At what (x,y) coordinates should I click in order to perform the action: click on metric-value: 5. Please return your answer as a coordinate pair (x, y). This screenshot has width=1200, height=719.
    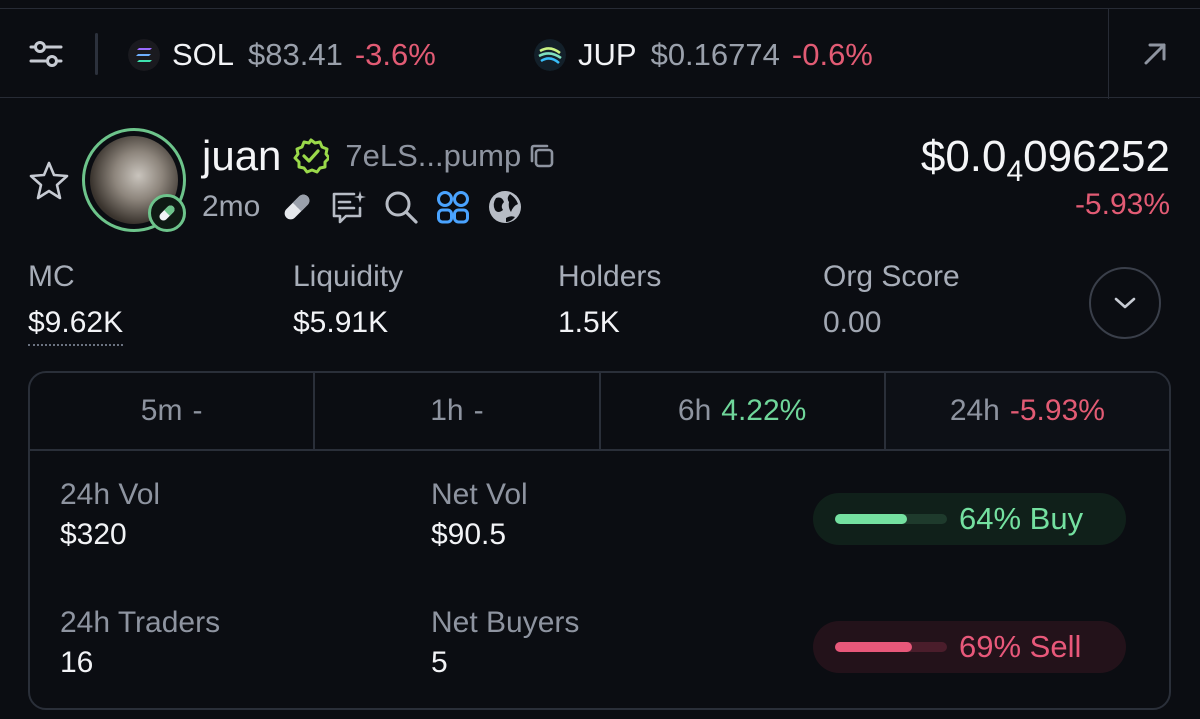
    Looking at the image, I should click on (439, 662).